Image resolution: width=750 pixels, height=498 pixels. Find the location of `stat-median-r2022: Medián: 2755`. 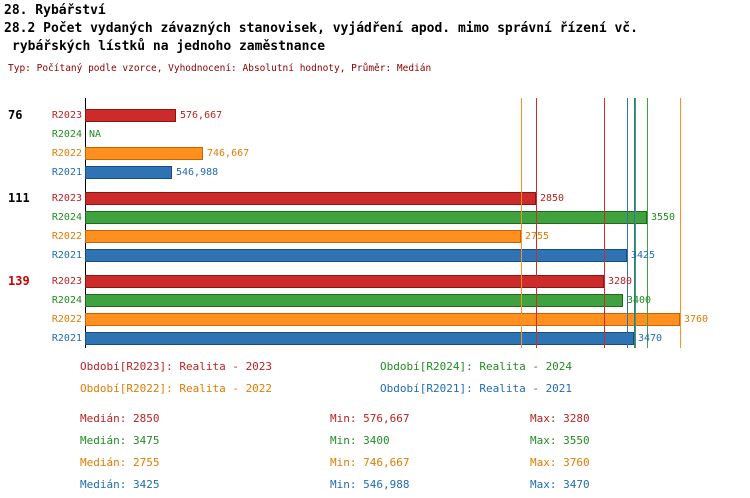

stat-median-r2022: Medián: 2755 is located at coordinates (120, 462).